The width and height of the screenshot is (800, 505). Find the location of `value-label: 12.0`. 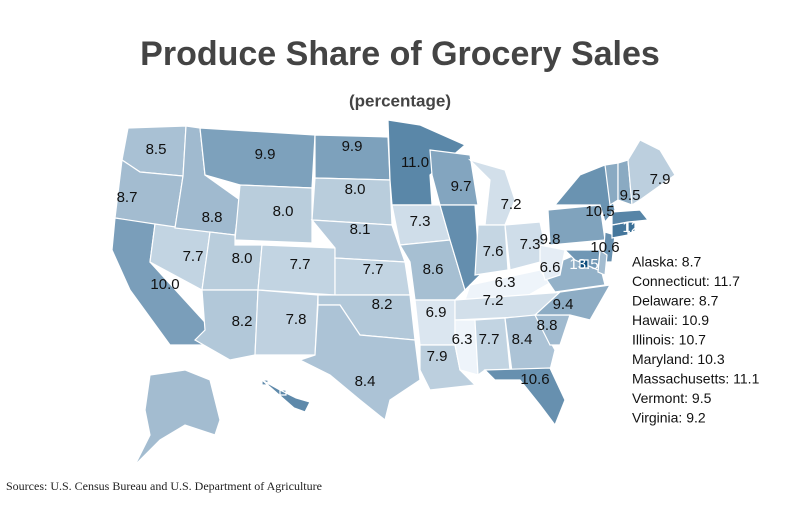

value-label: 12.0 is located at coordinates (636, 227).